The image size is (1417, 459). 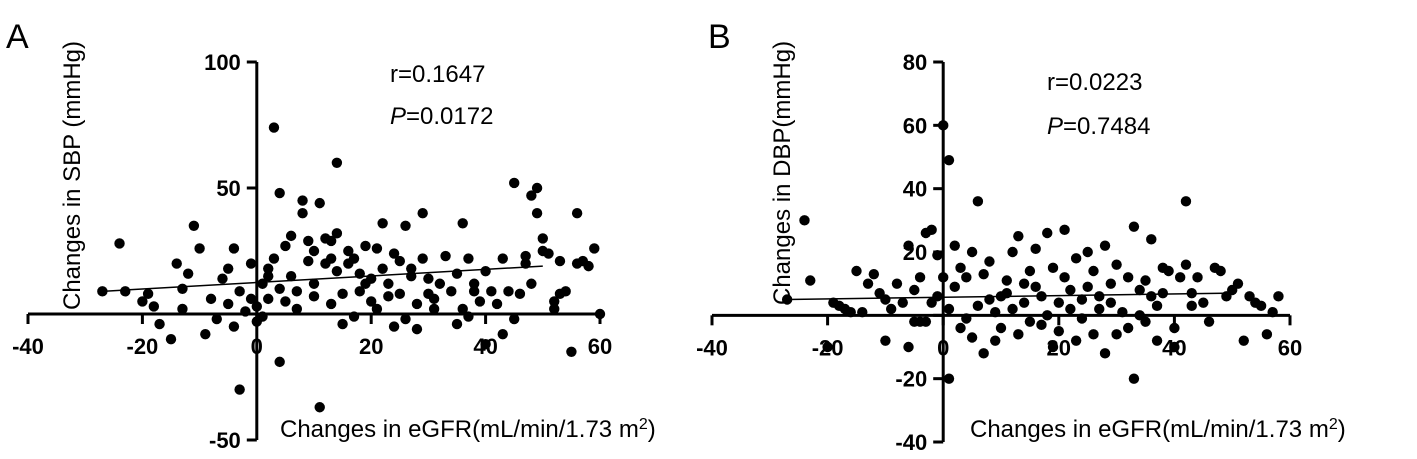 What do you see at coordinates (322, 279) in the screenshot?
I see `regression-line` at bounding box center [322, 279].